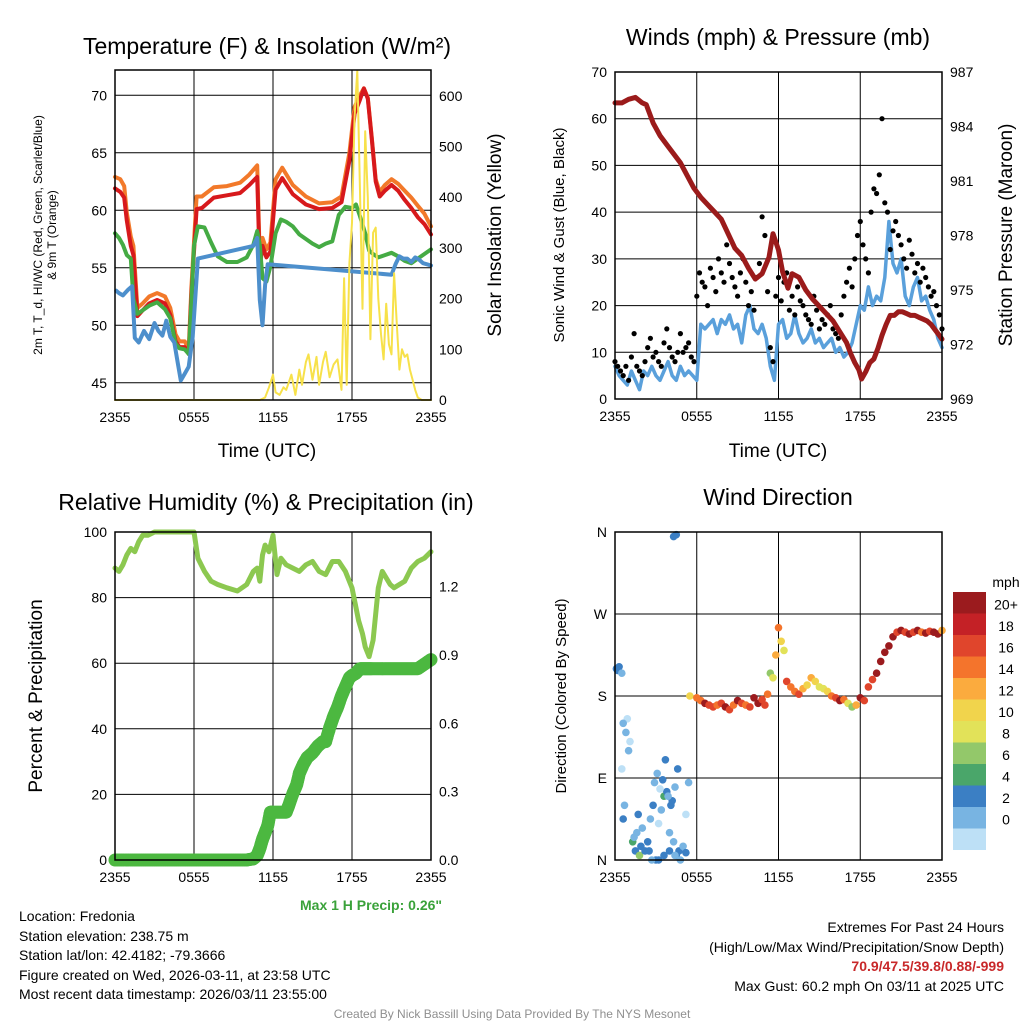 The width and height of the screenshot is (1024, 1024). Describe the element at coordinates (449, 587) in the screenshot. I see `rh-y2tick-label: 1.2` at that location.